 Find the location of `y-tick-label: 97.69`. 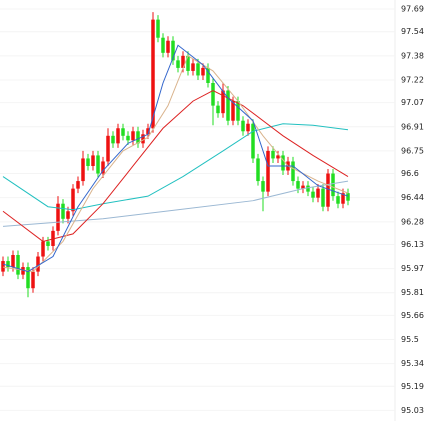

y-tick-label: 97.69 is located at coordinates (412, 9).